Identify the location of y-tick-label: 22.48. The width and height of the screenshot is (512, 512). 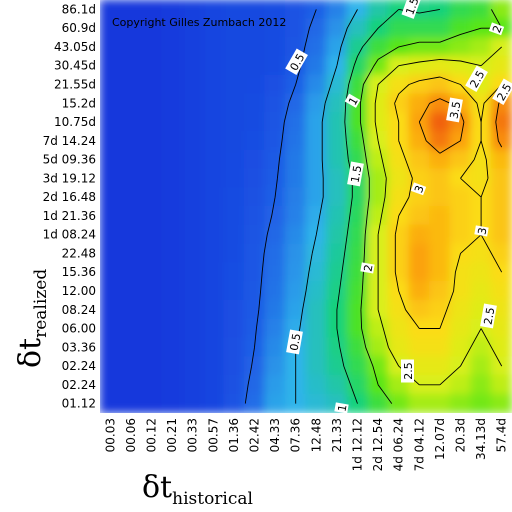
(79, 253).